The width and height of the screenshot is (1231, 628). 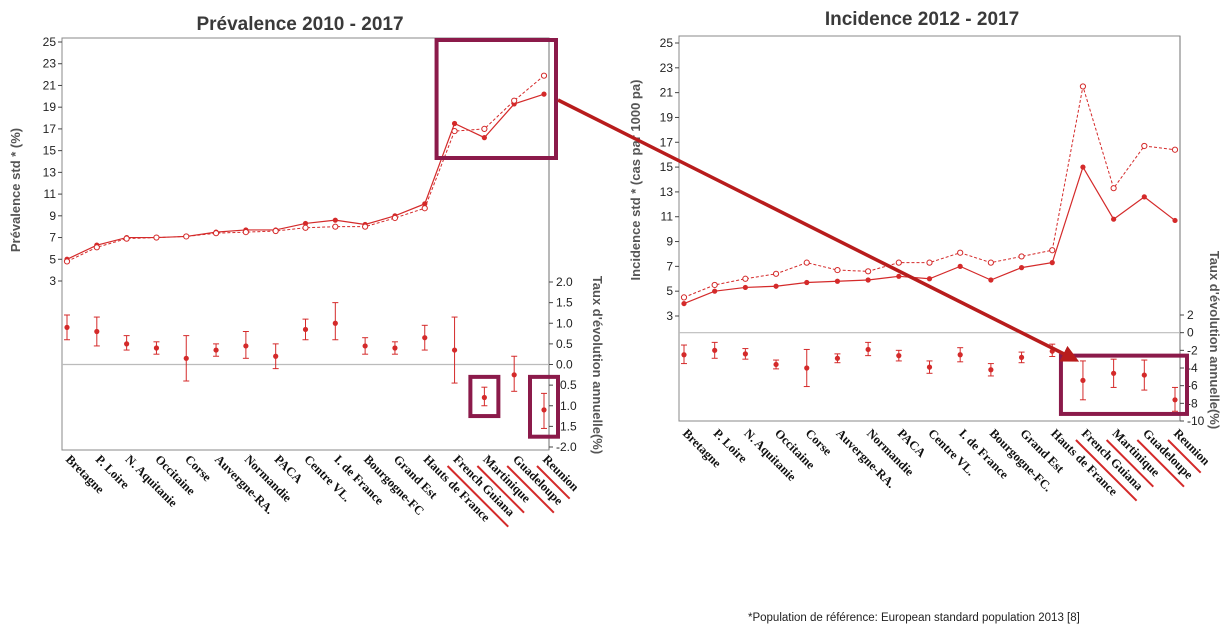 I want to click on left-tick-label: 5, so click(x=669, y=291).